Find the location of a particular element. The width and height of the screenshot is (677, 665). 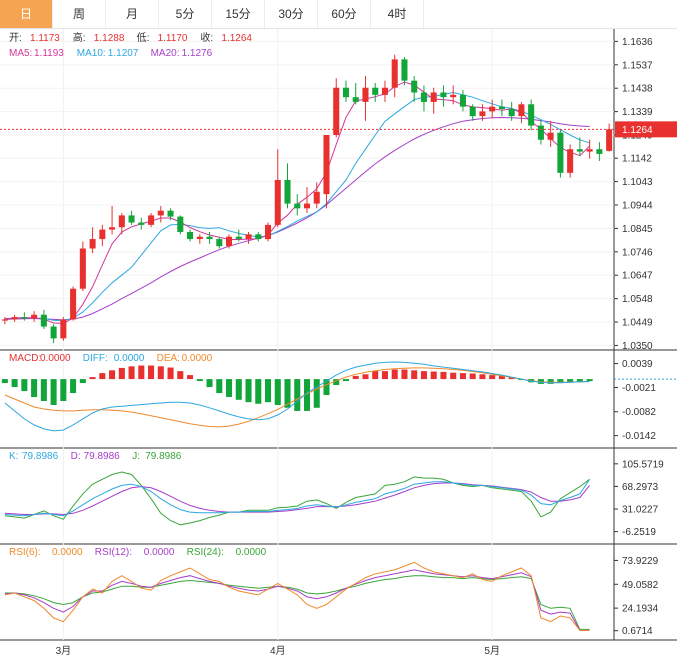

ohlc-label: 低: is located at coordinates (143, 37).